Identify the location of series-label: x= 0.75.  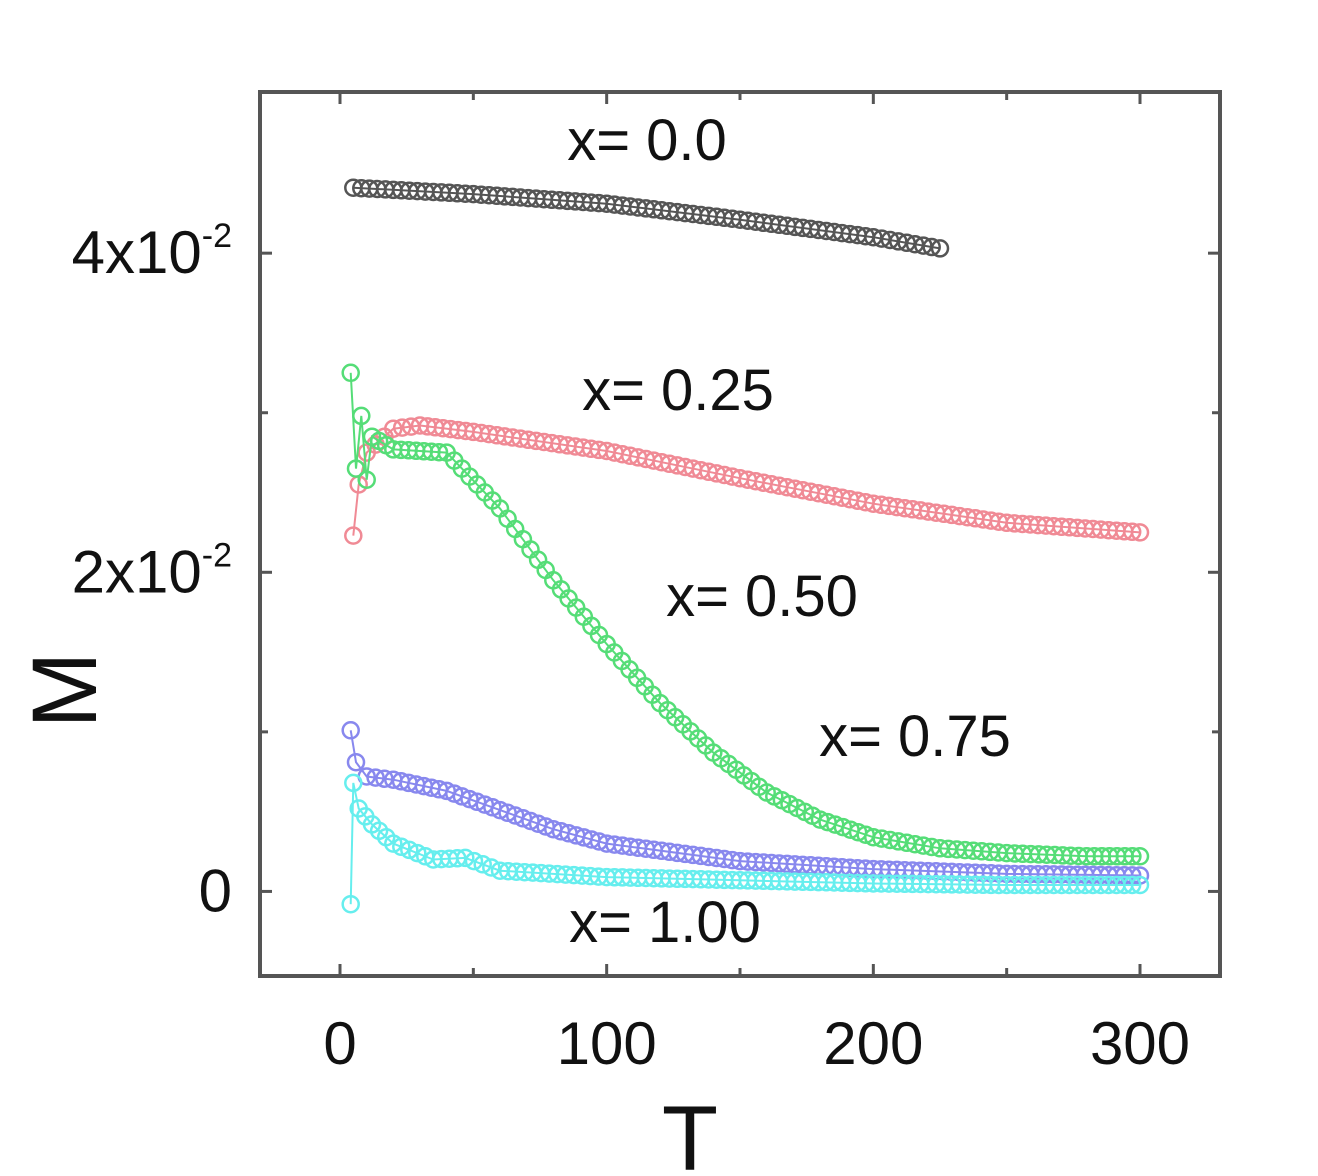
(915, 736).